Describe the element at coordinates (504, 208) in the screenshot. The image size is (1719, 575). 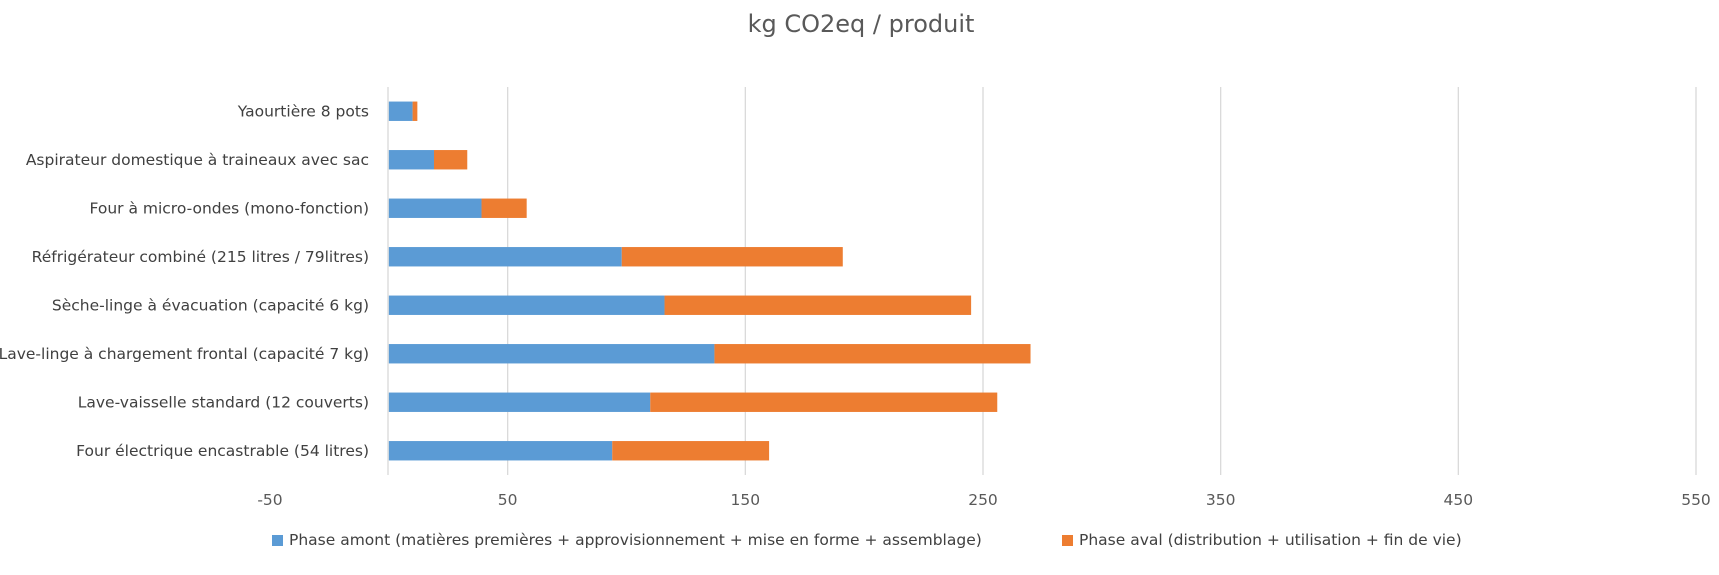
I see `bar-aval-four-a-micro-ondes-mono-fonction` at that location.